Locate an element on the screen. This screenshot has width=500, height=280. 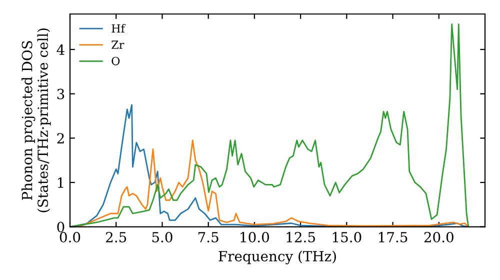
x-axis-title: Frequency (THz) is located at coordinates (277, 257).